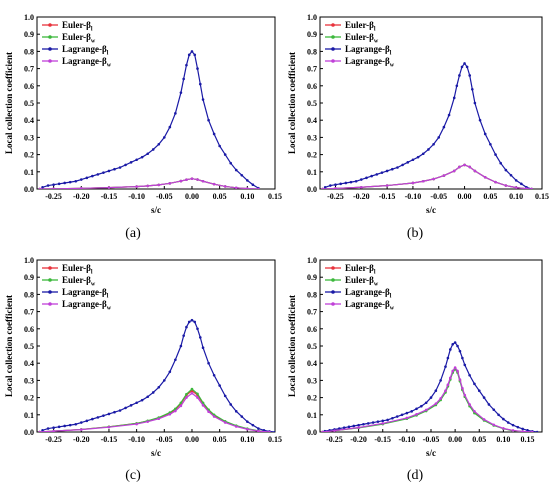  What do you see at coordinates (77, 269) in the screenshot?
I see `legend-label: Euler-βl` at bounding box center [77, 269].